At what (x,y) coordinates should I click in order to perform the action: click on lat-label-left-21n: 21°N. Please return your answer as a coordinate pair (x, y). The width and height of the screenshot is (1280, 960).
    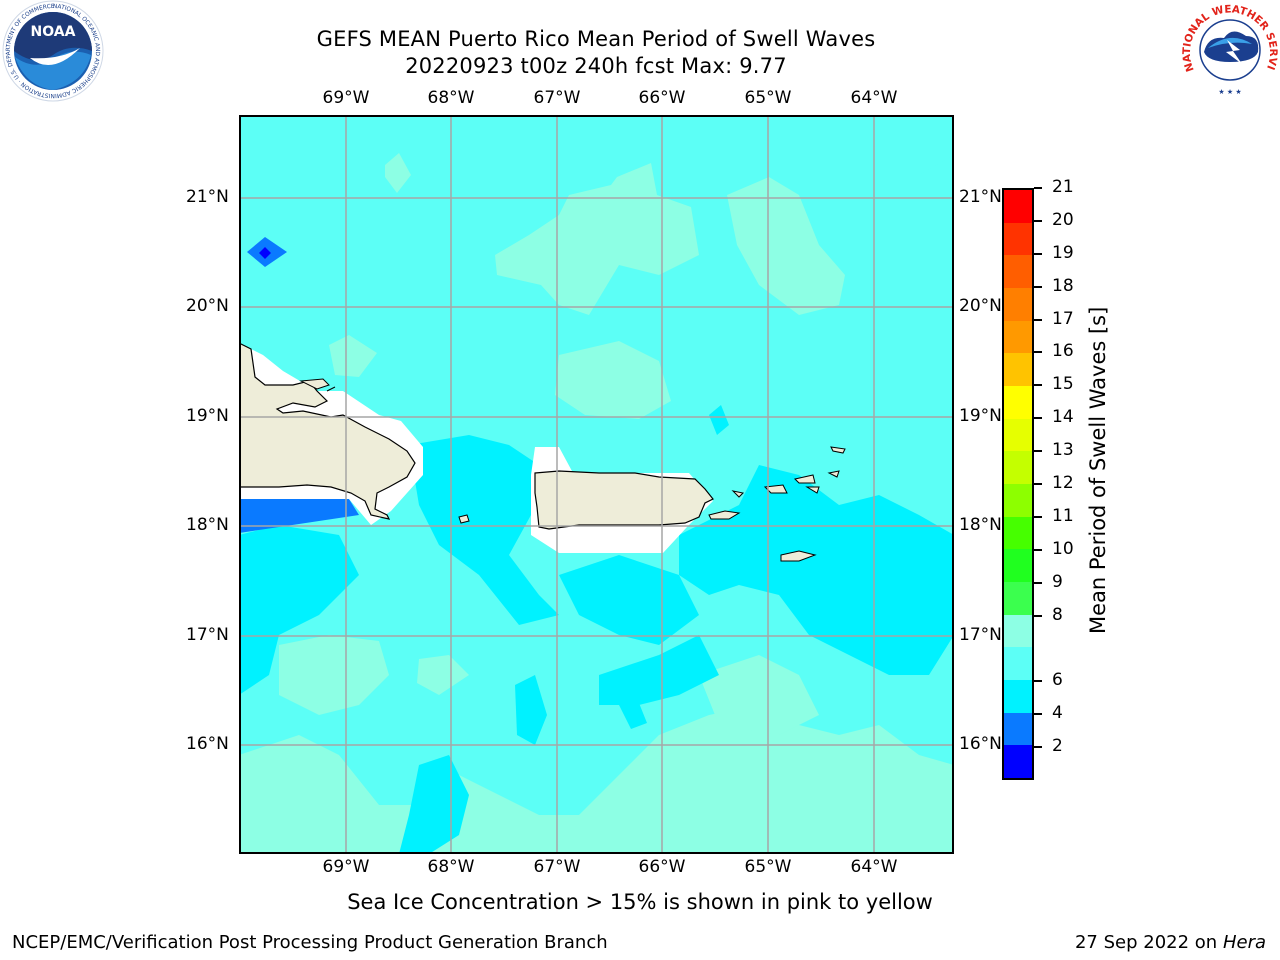
    Looking at the image, I should click on (207, 197).